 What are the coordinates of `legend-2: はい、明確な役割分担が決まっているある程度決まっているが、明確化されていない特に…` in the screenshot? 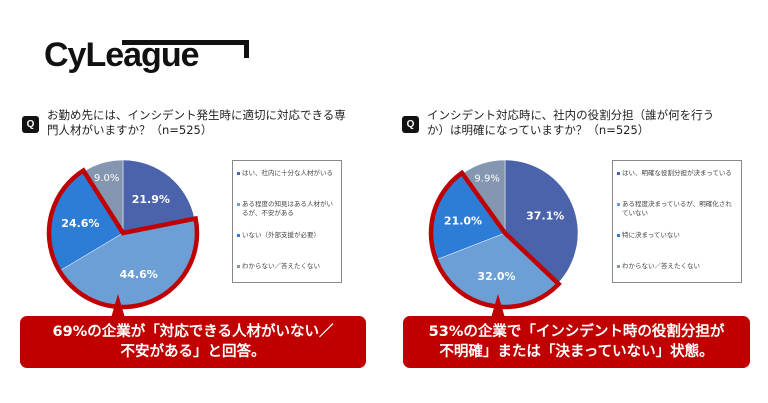 It's located at (677, 221).